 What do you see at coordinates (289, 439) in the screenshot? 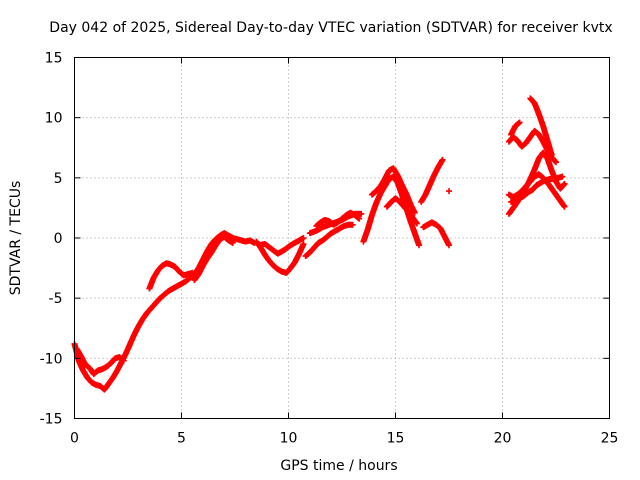
I see `x-tick-label: 10` at bounding box center [289, 439].